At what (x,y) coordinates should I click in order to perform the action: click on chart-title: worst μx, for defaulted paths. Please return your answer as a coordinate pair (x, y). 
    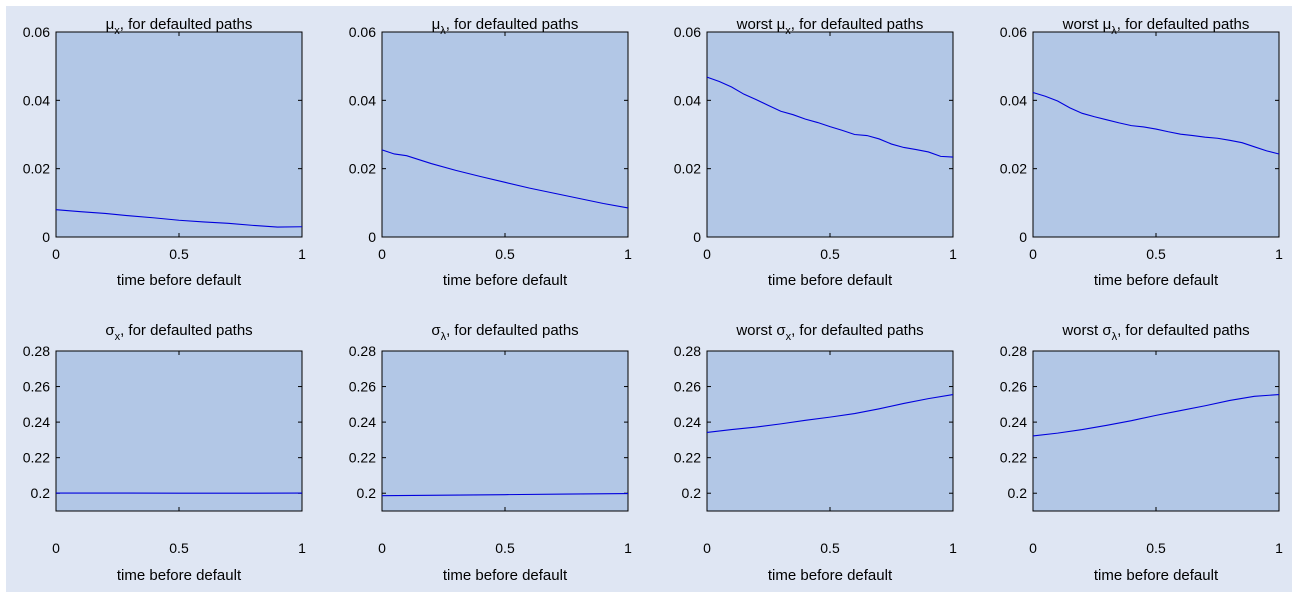
    Looking at the image, I should click on (830, 26).